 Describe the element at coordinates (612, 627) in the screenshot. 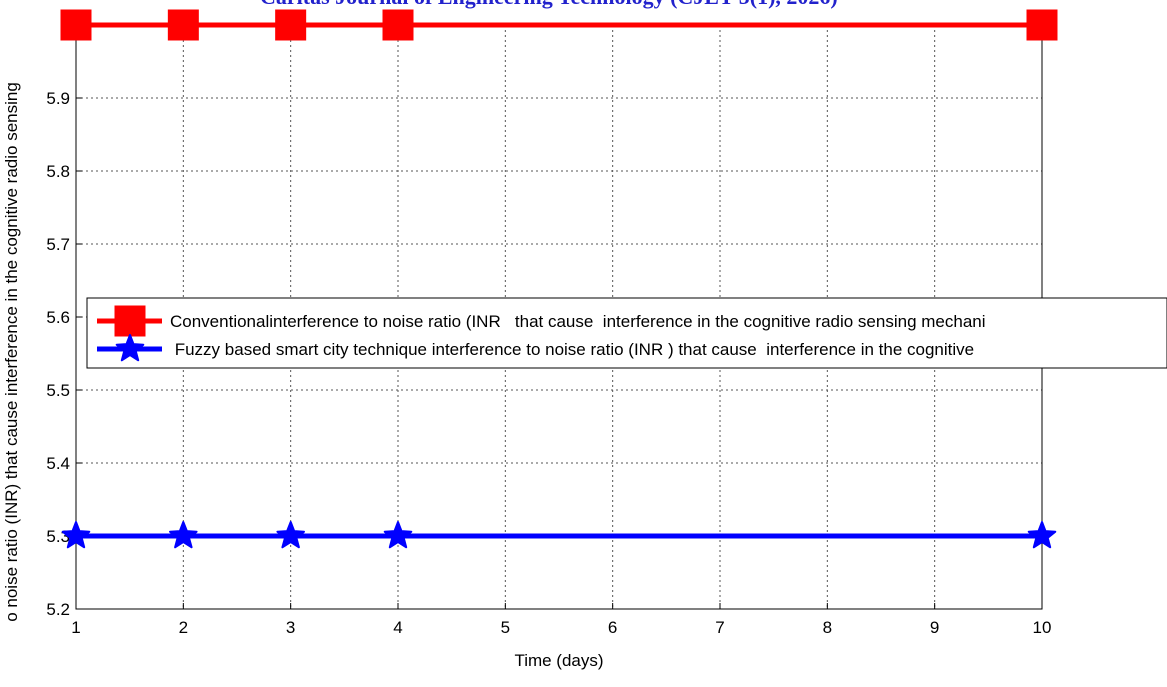

I see `x-tick-label: 6` at that location.